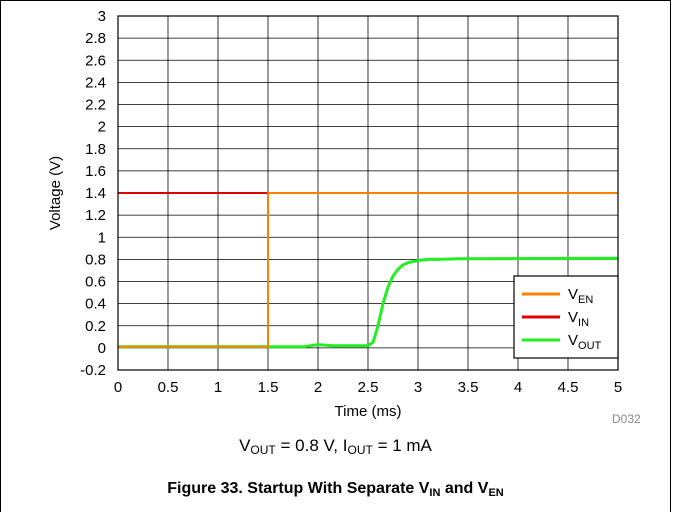 Image resolution: width=673 pixels, height=512 pixels. What do you see at coordinates (368, 411) in the screenshot?
I see `x-axis-label: Time (ms)` at bounding box center [368, 411].